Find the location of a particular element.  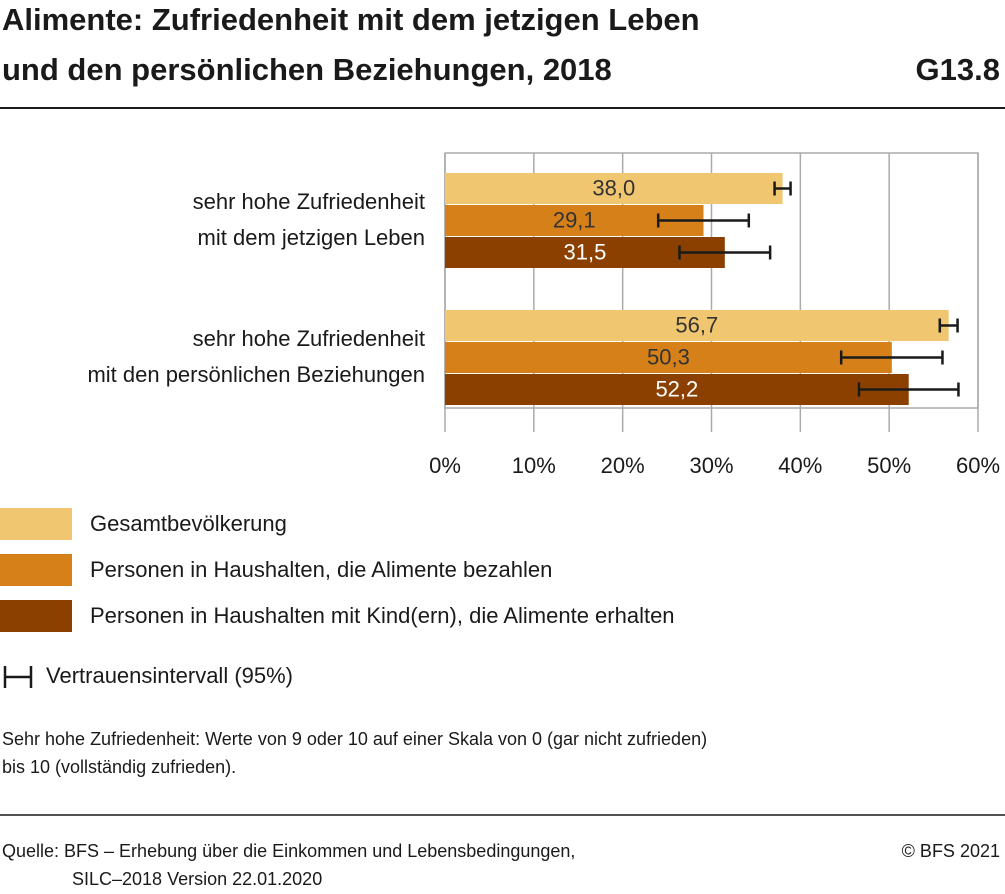

chart-title: und den persönlichen Beziehungen, 2018 is located at coordinates (307, 69).